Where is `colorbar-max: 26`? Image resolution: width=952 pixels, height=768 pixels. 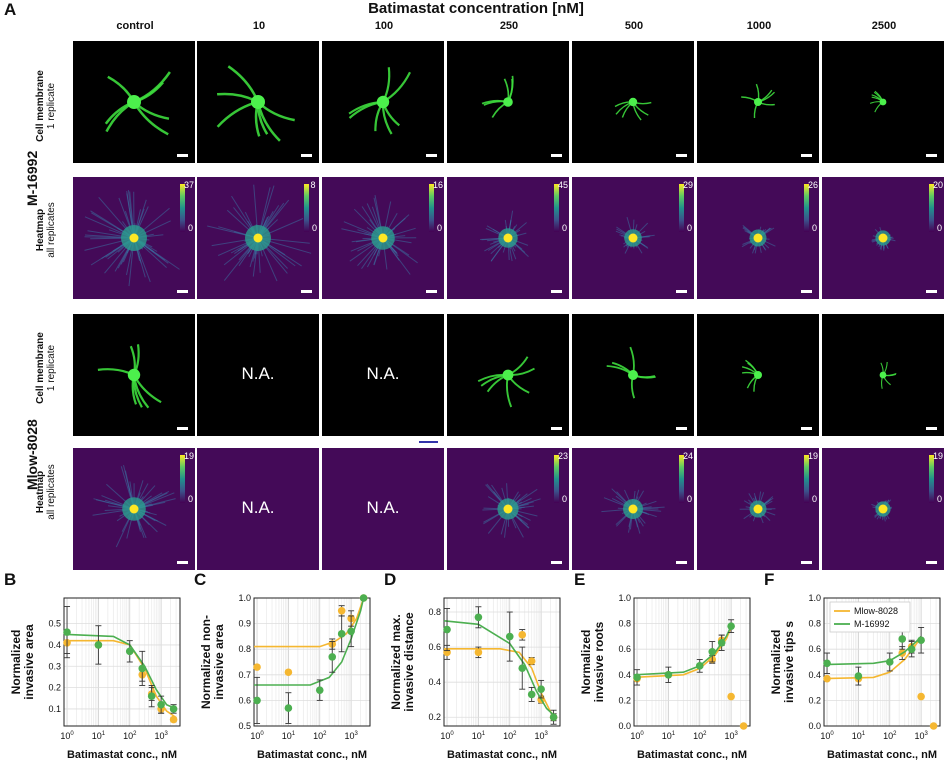
colorbar-max: 26 is located at coordinates (813, 185).